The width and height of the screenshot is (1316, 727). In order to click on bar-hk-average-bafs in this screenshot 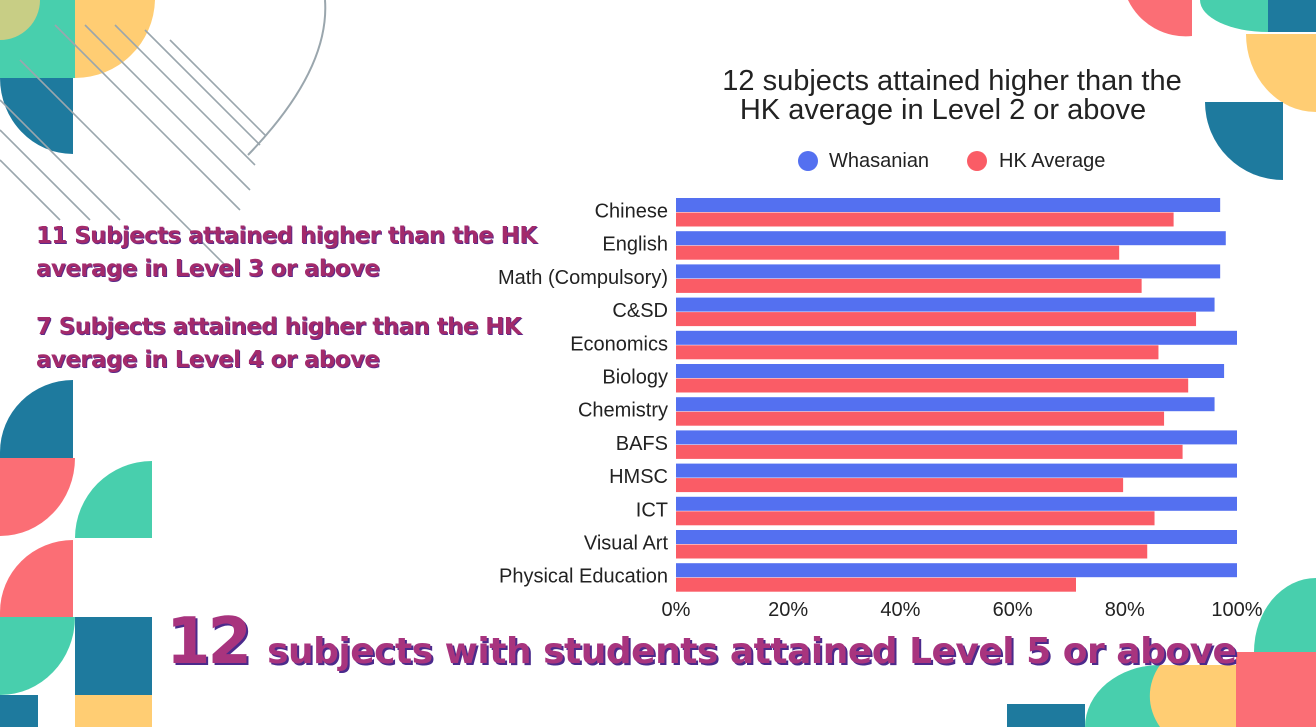, I will do `click(929, 451)`.